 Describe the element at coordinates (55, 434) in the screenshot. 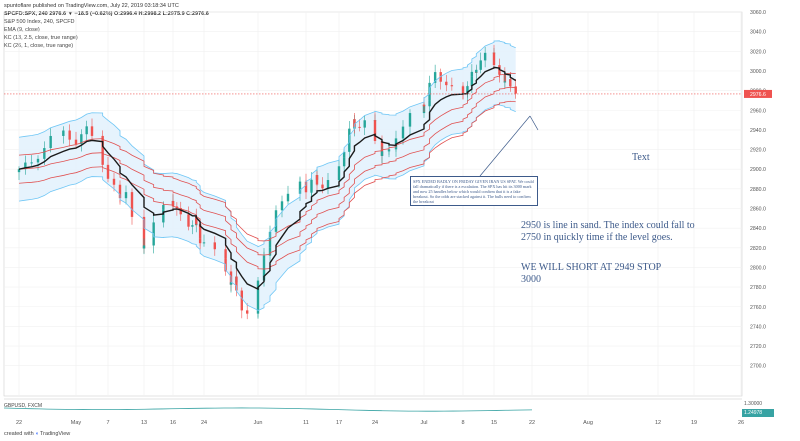

I see `footer-brand: TradingView` at that location.